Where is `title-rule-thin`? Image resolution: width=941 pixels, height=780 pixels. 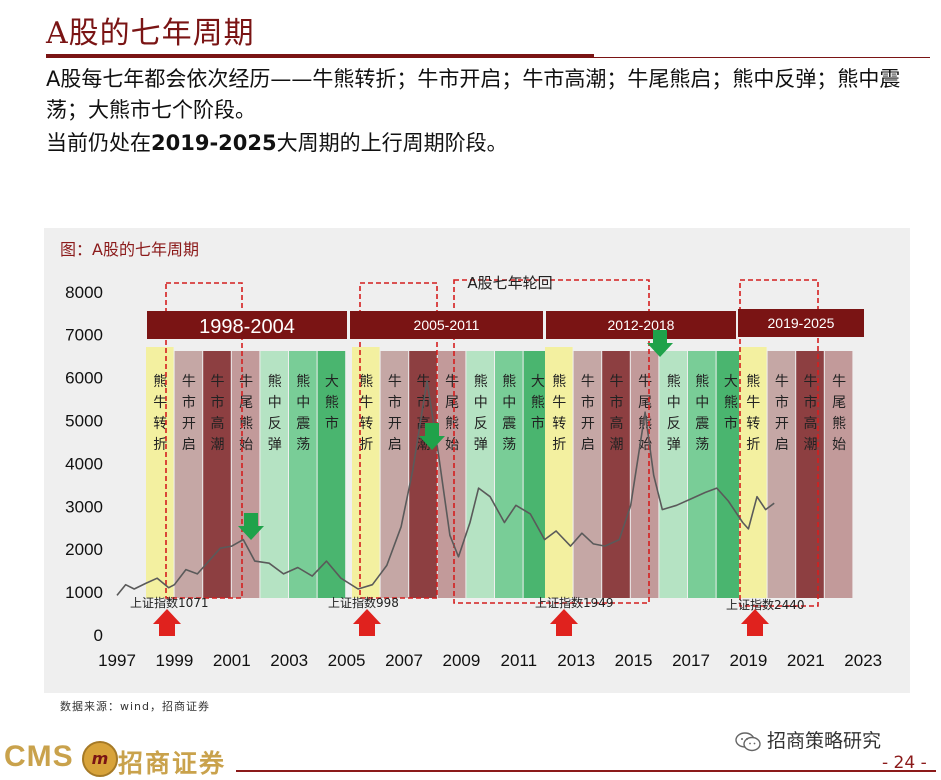 title-rule-thin is located at coordinates (762, 57).